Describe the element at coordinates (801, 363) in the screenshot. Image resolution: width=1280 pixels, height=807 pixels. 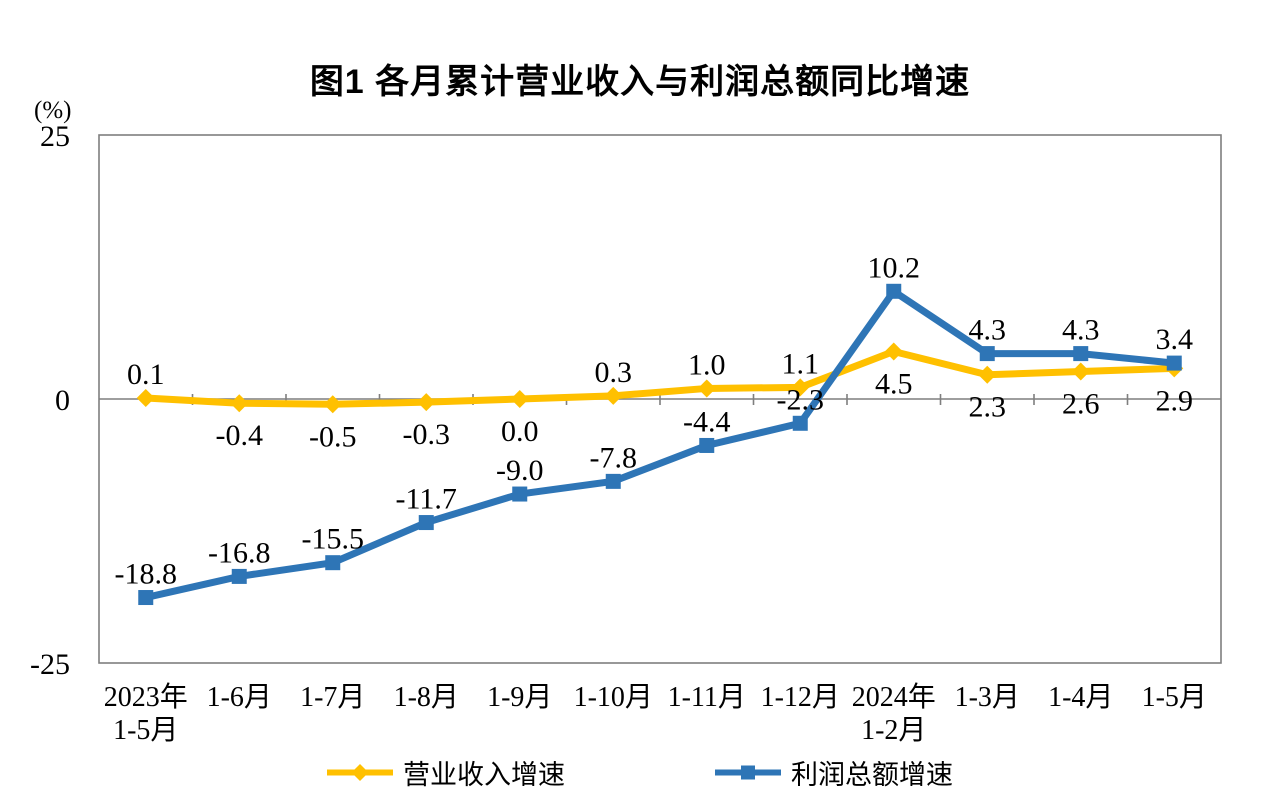
I see `data-label: 1.1` at that location.